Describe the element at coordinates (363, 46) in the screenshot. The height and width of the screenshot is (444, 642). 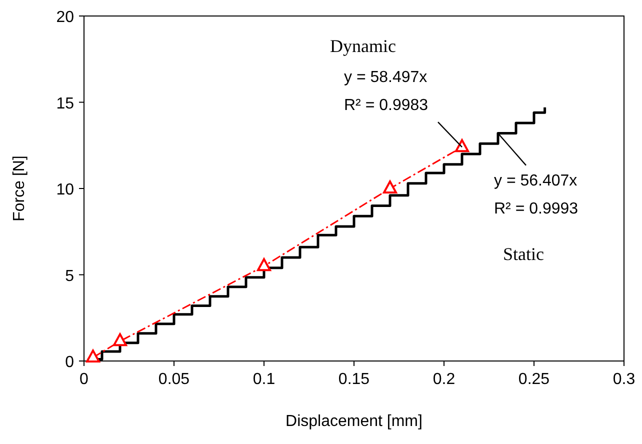
I see `annotation: Dynamic` at that location.